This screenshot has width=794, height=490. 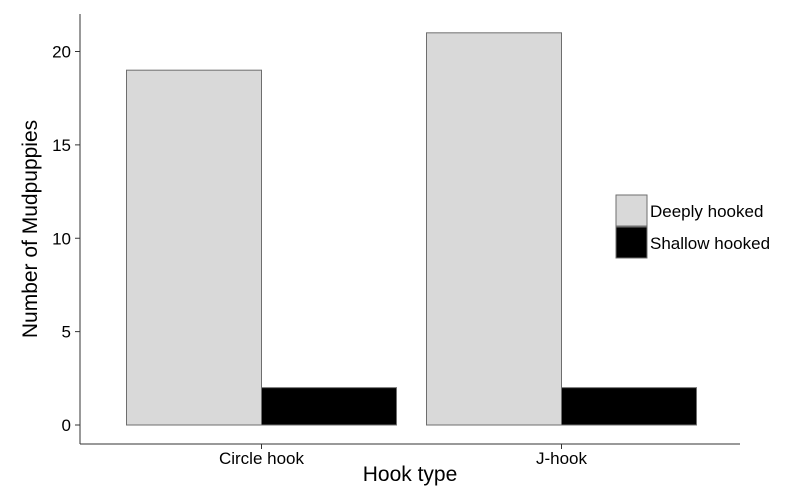 I want to click on y-tick-label: 10, so click(x=61, y=238).